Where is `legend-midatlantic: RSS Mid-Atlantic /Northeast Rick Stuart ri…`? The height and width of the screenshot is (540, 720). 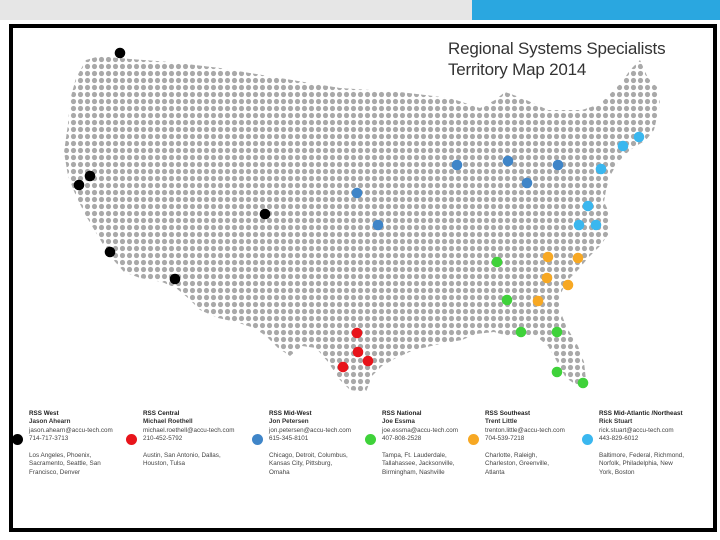
legend-midatlantic: RSS Mid-Atlantic /Northeast Rick Stuart ri… is located at coordinates (641, 443).